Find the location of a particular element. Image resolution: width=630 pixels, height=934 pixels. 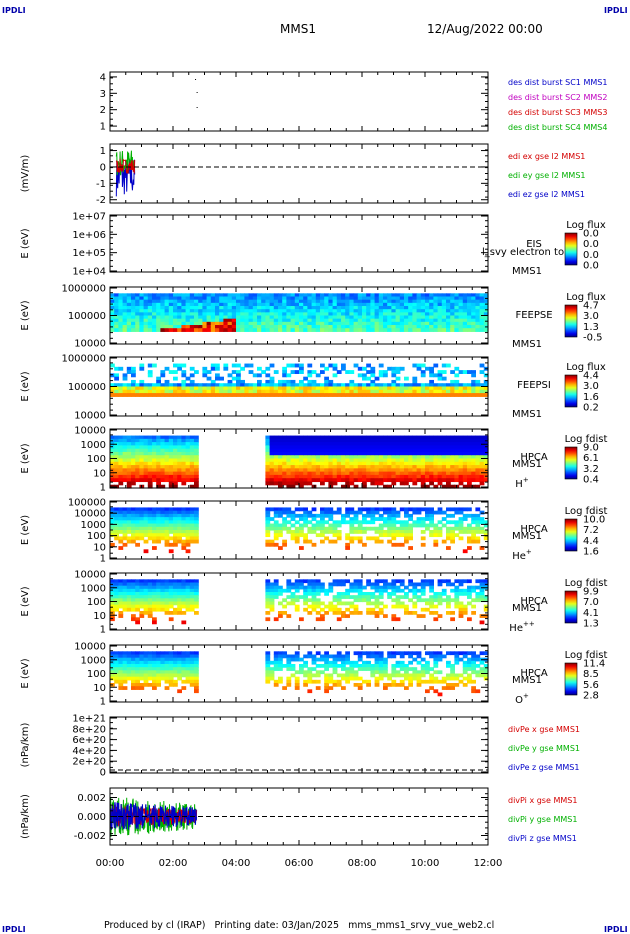

p4-spacecraft-label: MMS1 is located at coordinates (527, 344).